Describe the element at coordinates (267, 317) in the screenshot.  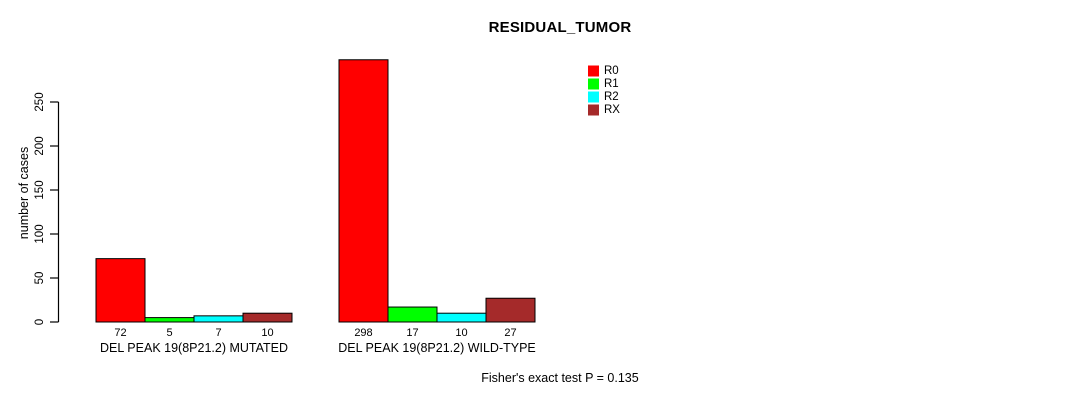
I see `bar-rx-group1` at that location.